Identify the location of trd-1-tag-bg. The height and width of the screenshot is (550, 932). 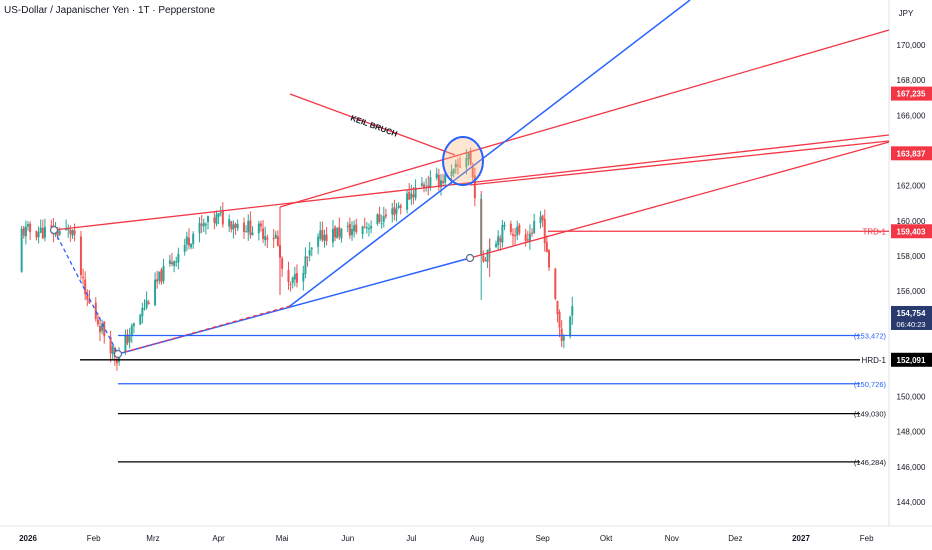
(911, 231).